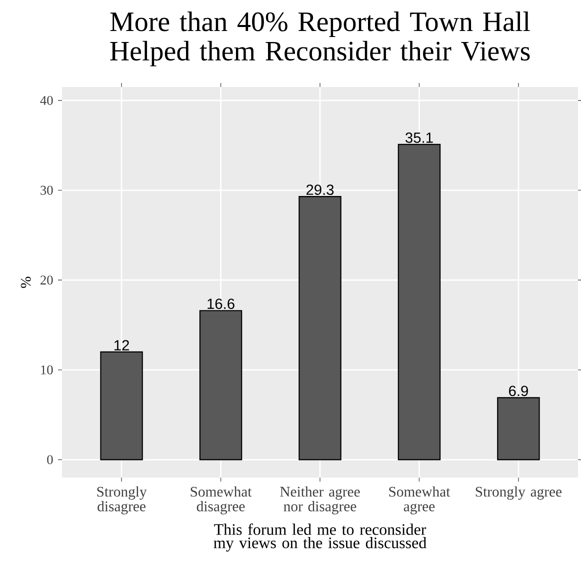 This screenshot has width=581, height=573. What do you see at coordinates (121, 345) in the screenshot?
I see `data-label: 12` at bounding box center [121, 345].